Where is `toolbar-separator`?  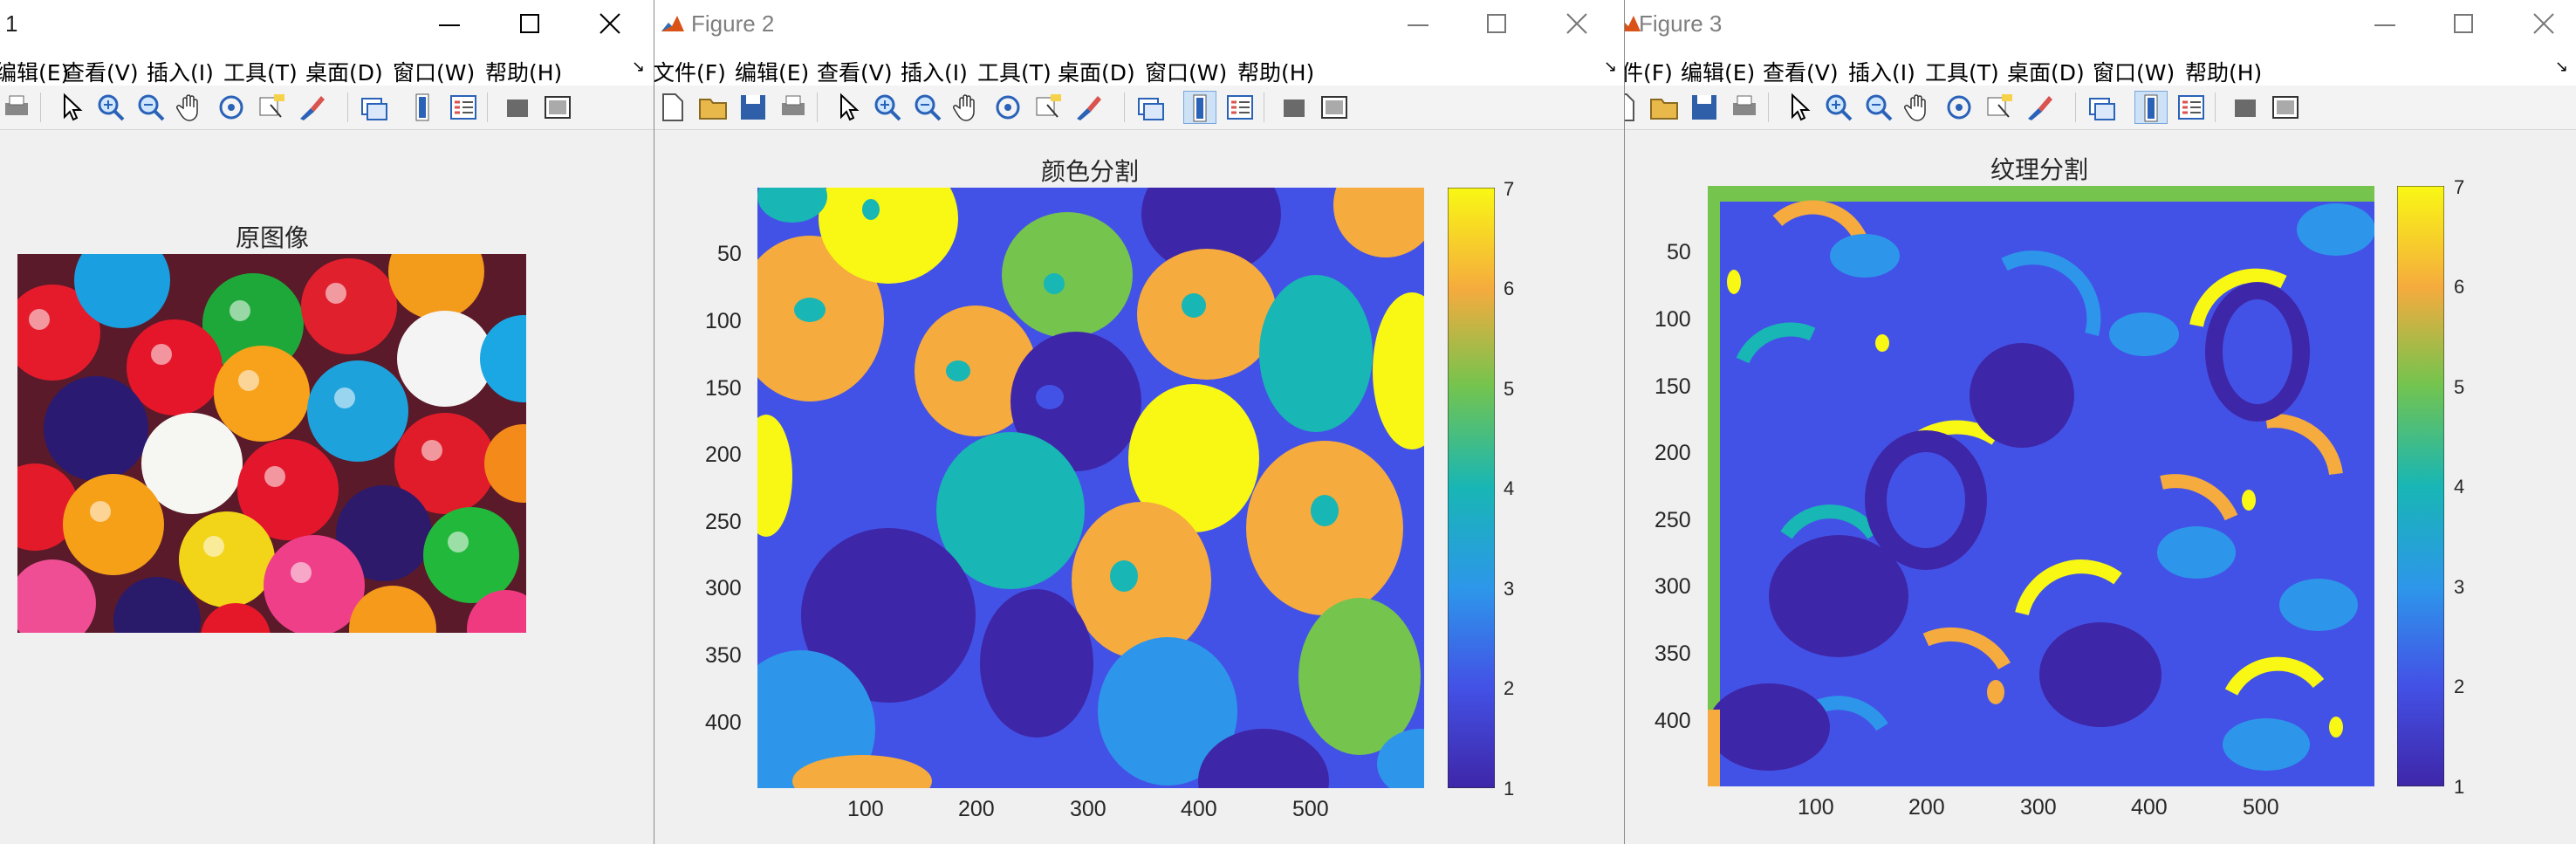 toolbar-separator is located at coordinates (1768, 107).